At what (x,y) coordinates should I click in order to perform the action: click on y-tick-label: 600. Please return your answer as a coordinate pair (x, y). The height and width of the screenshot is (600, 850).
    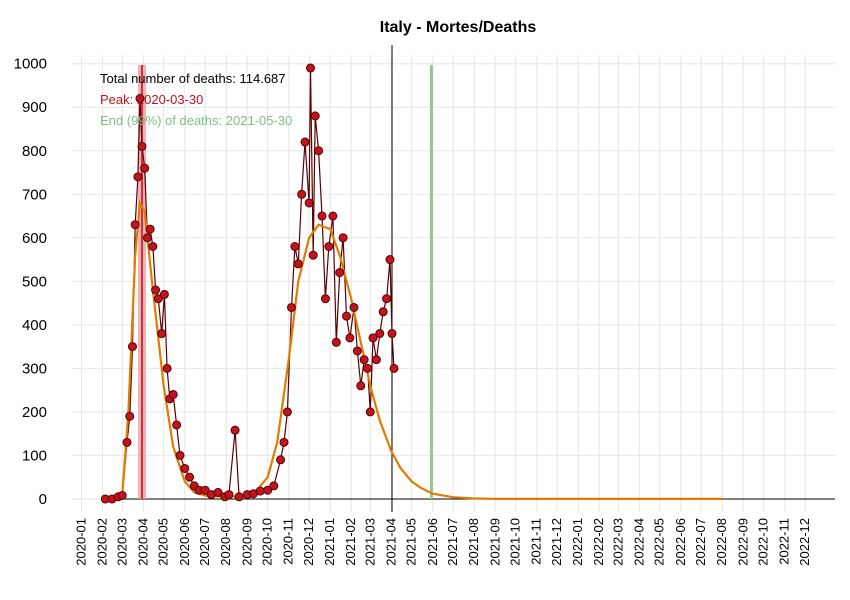
    Looking at the image, I should click on (34, 238).